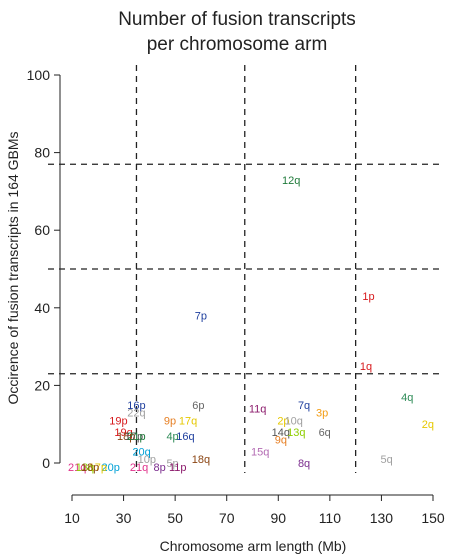 The image size is (474, 557). I want to click on data-point-6q-14: 6q, so click(325, 433).